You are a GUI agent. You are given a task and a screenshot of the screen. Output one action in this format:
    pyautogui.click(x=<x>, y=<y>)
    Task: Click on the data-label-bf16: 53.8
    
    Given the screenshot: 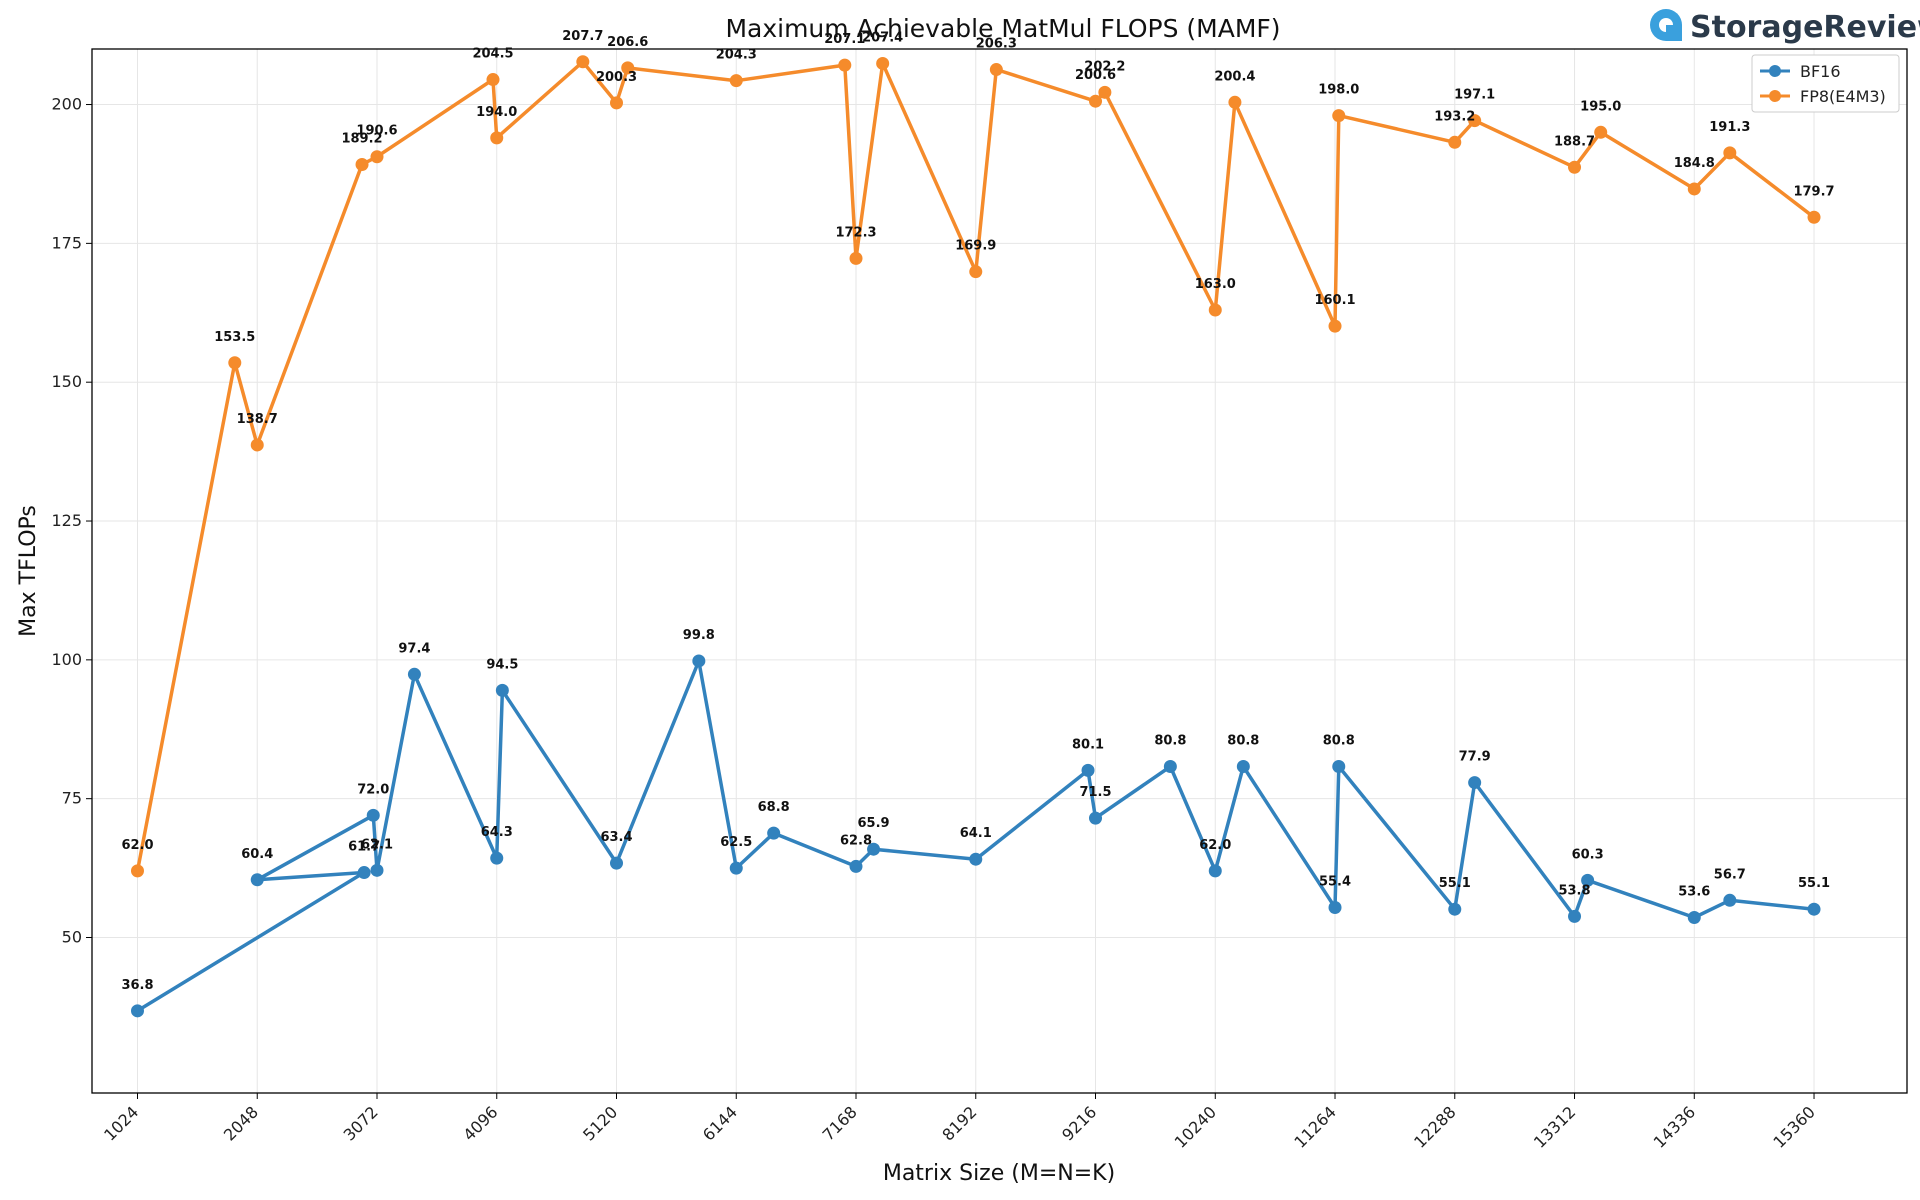 What is the action you would take?
    pyautogui.click(x=1574, y=890)
    